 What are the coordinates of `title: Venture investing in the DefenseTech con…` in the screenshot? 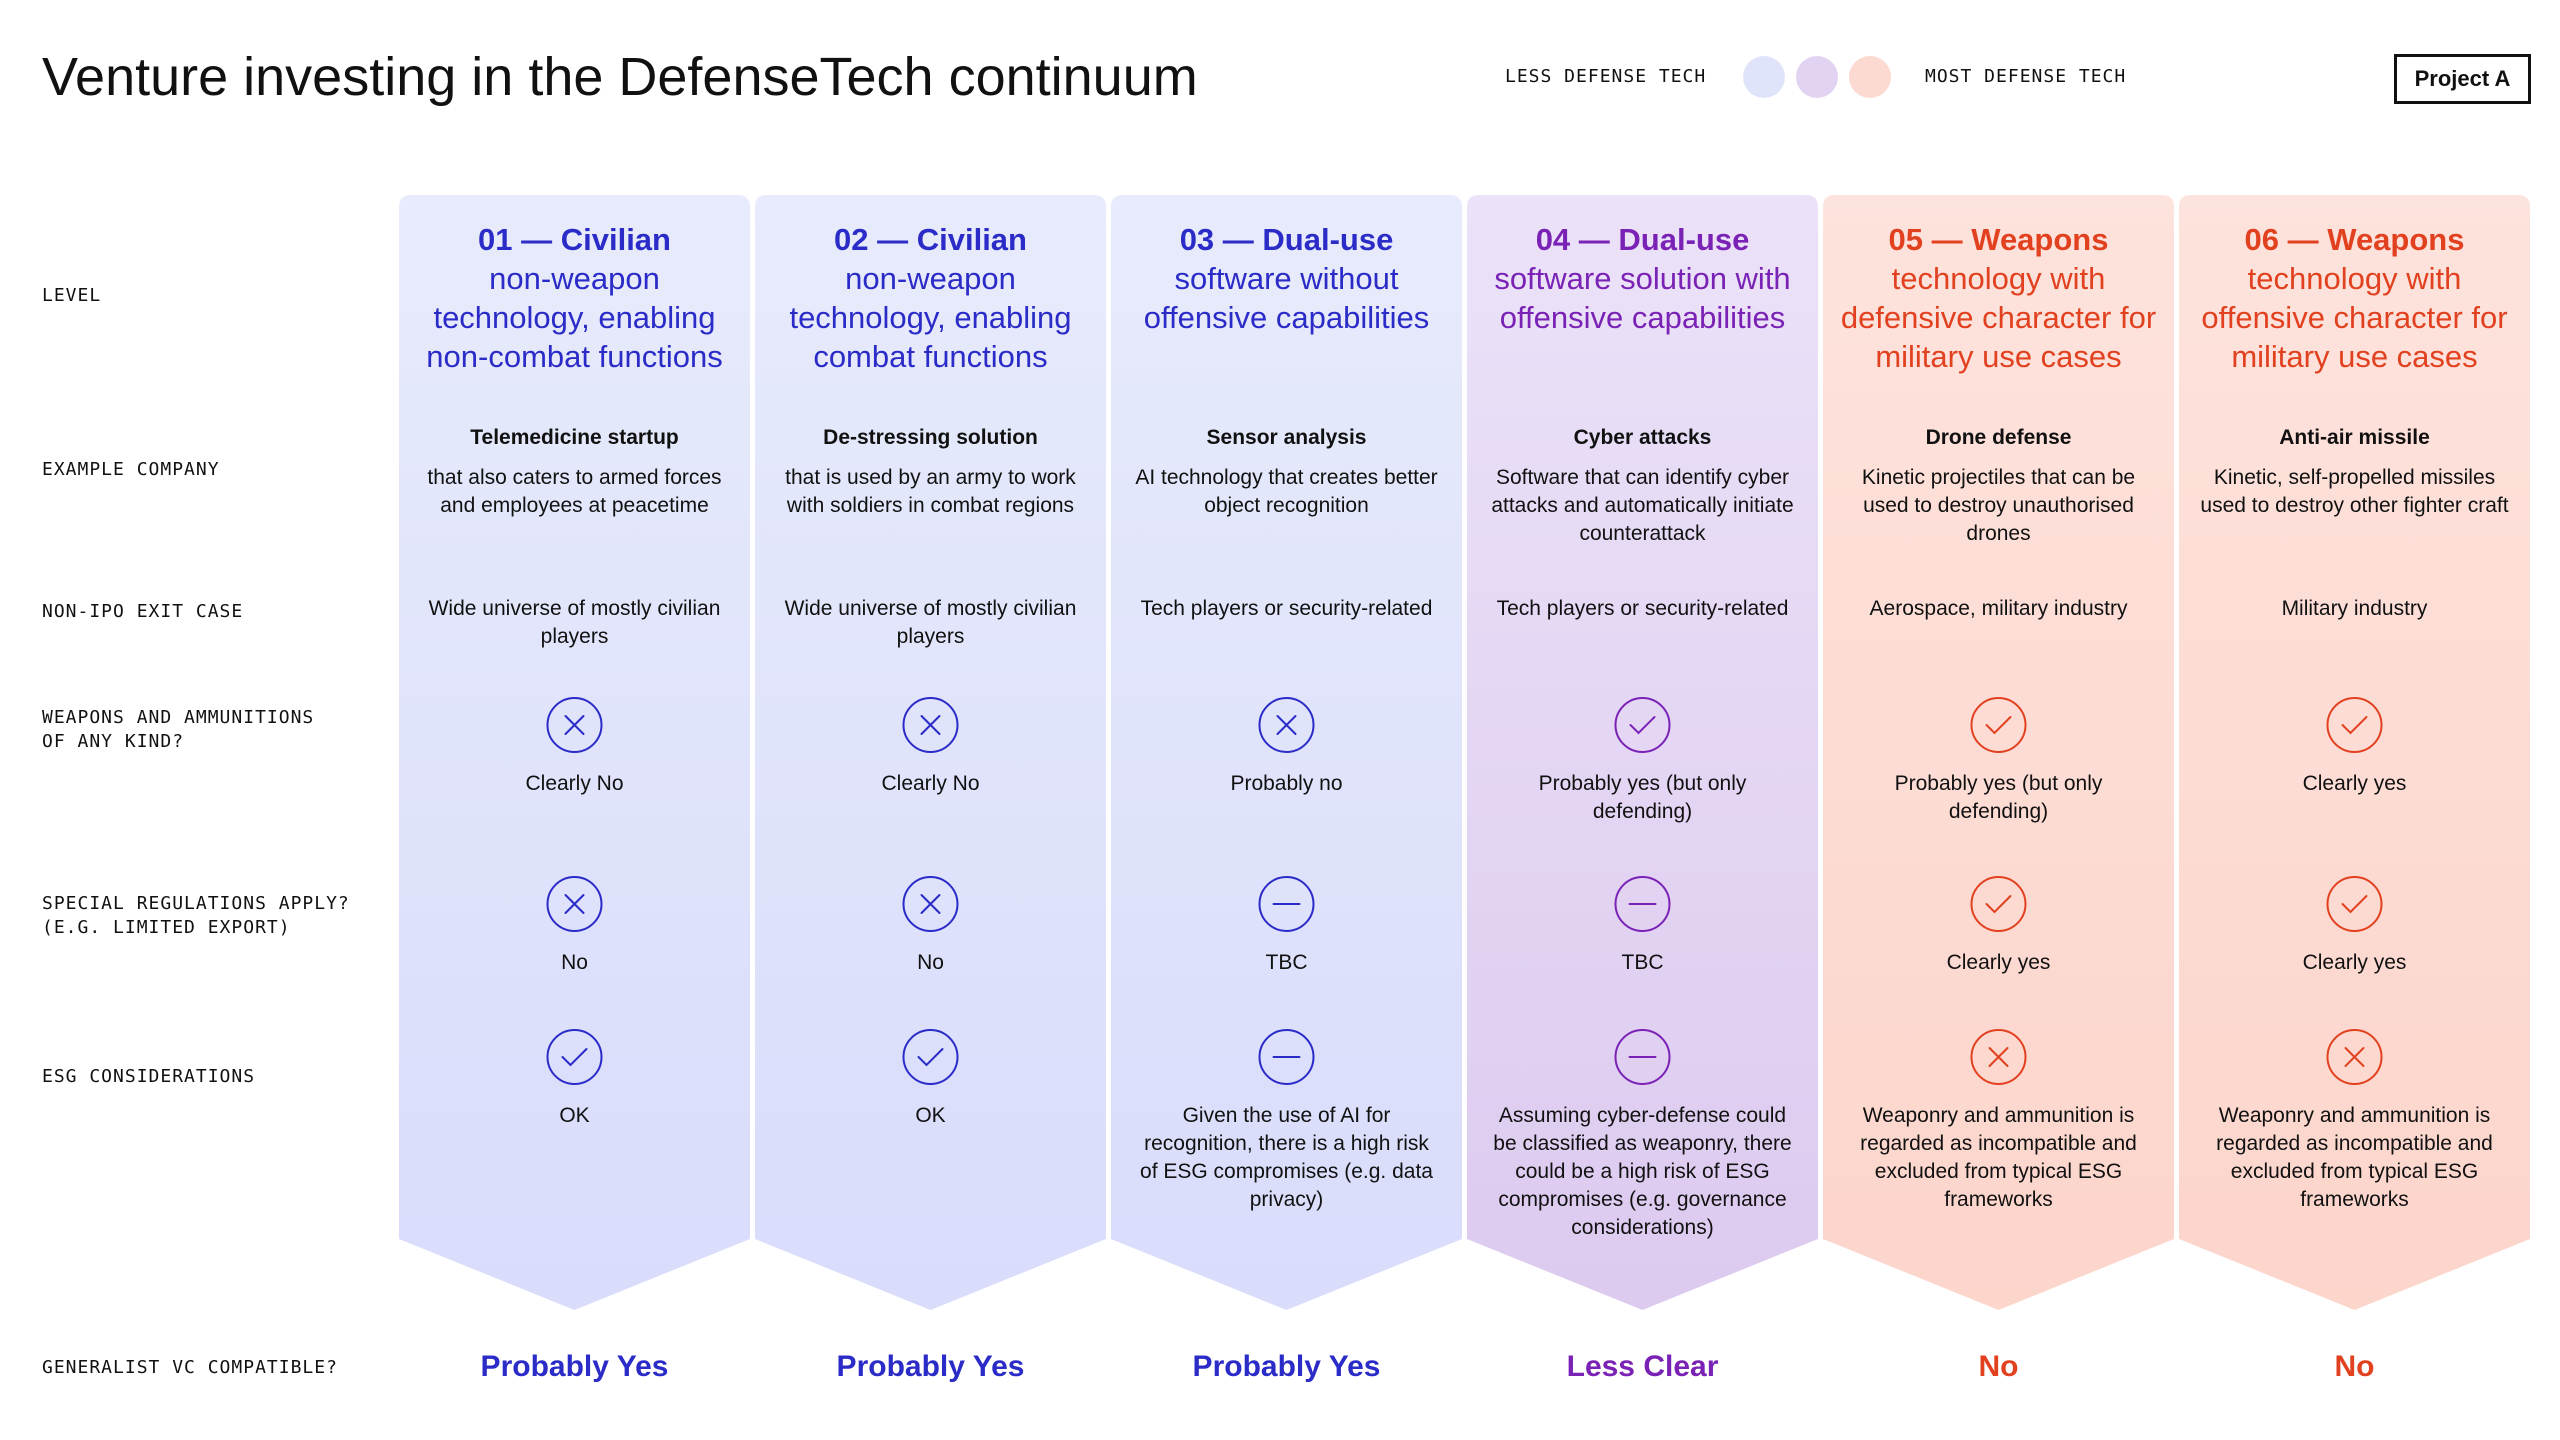 It's located at (620, 77).